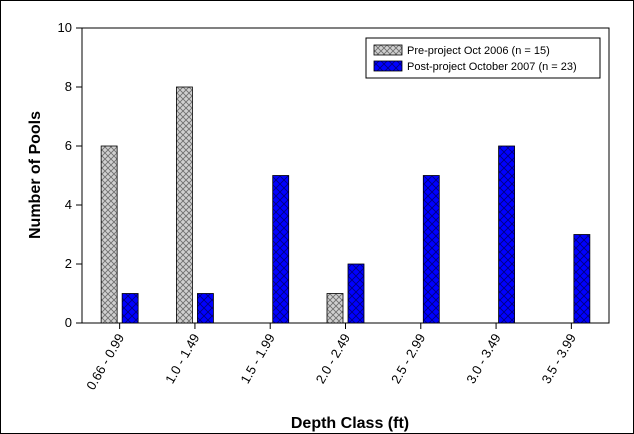 Image resolution: width=634 pixels, height=434 pixels. What do you see at coordinates (257, 358) in the screenshot?
I see `x-tick-label: 1.5 - 1.99` at bounding box center [257, 358].